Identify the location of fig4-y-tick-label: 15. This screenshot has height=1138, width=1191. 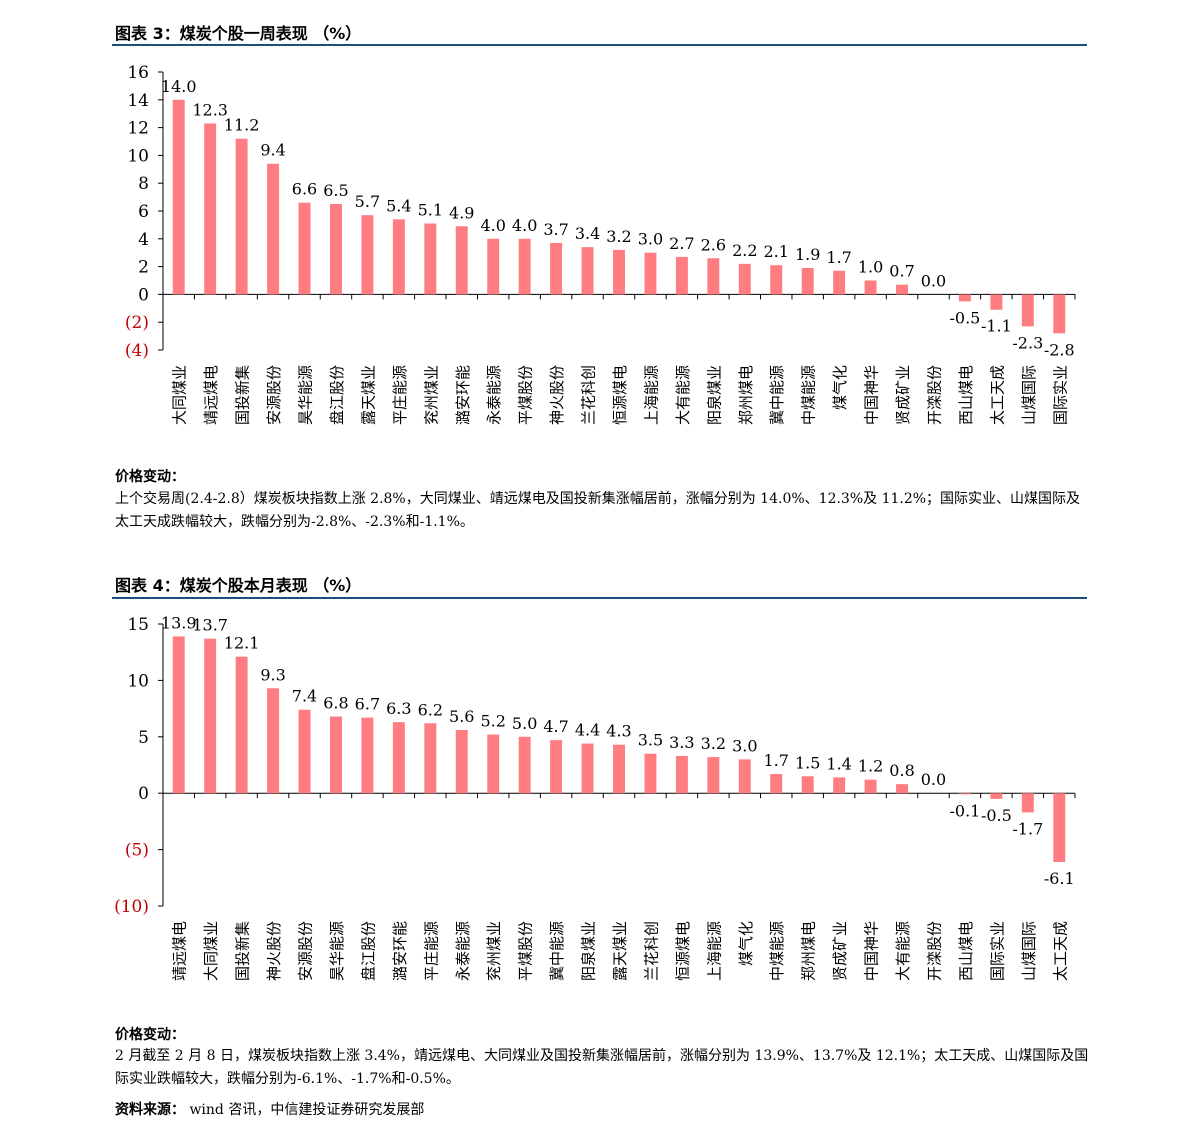
(138, 625).